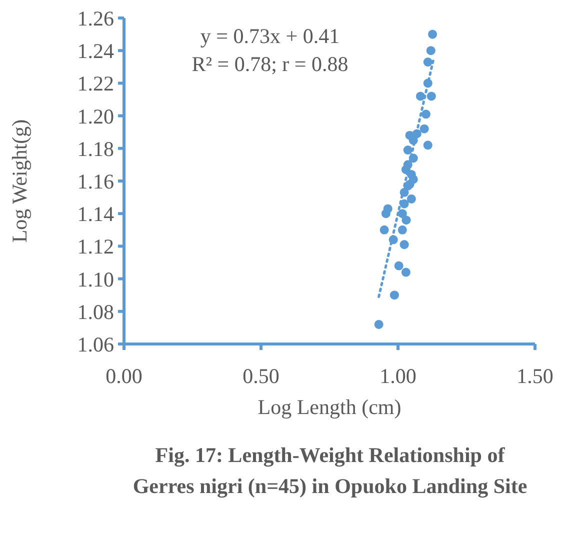  I want to click on x-axis-title: Log Length (cm), so click(330, 407).